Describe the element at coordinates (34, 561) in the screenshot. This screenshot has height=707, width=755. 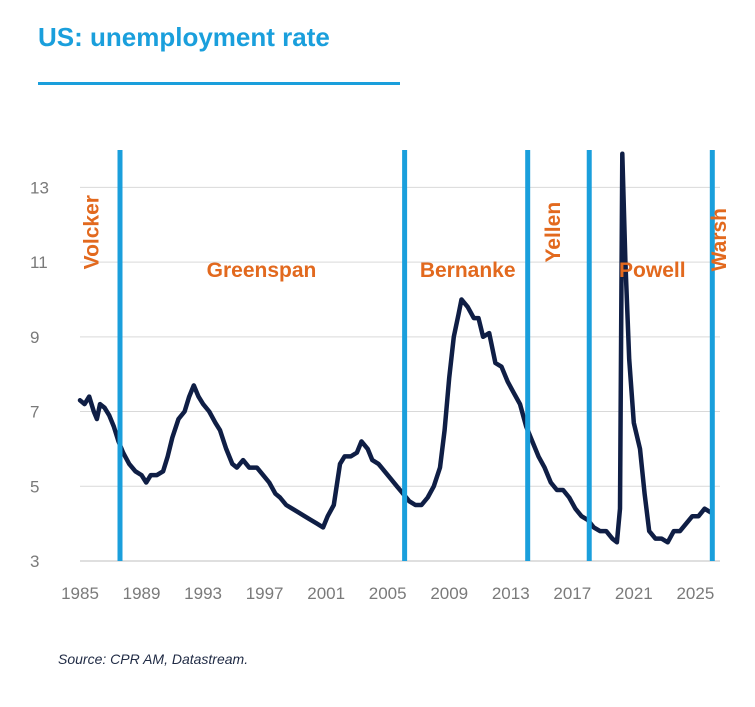
I see `y-tick-label: 3` at that location.